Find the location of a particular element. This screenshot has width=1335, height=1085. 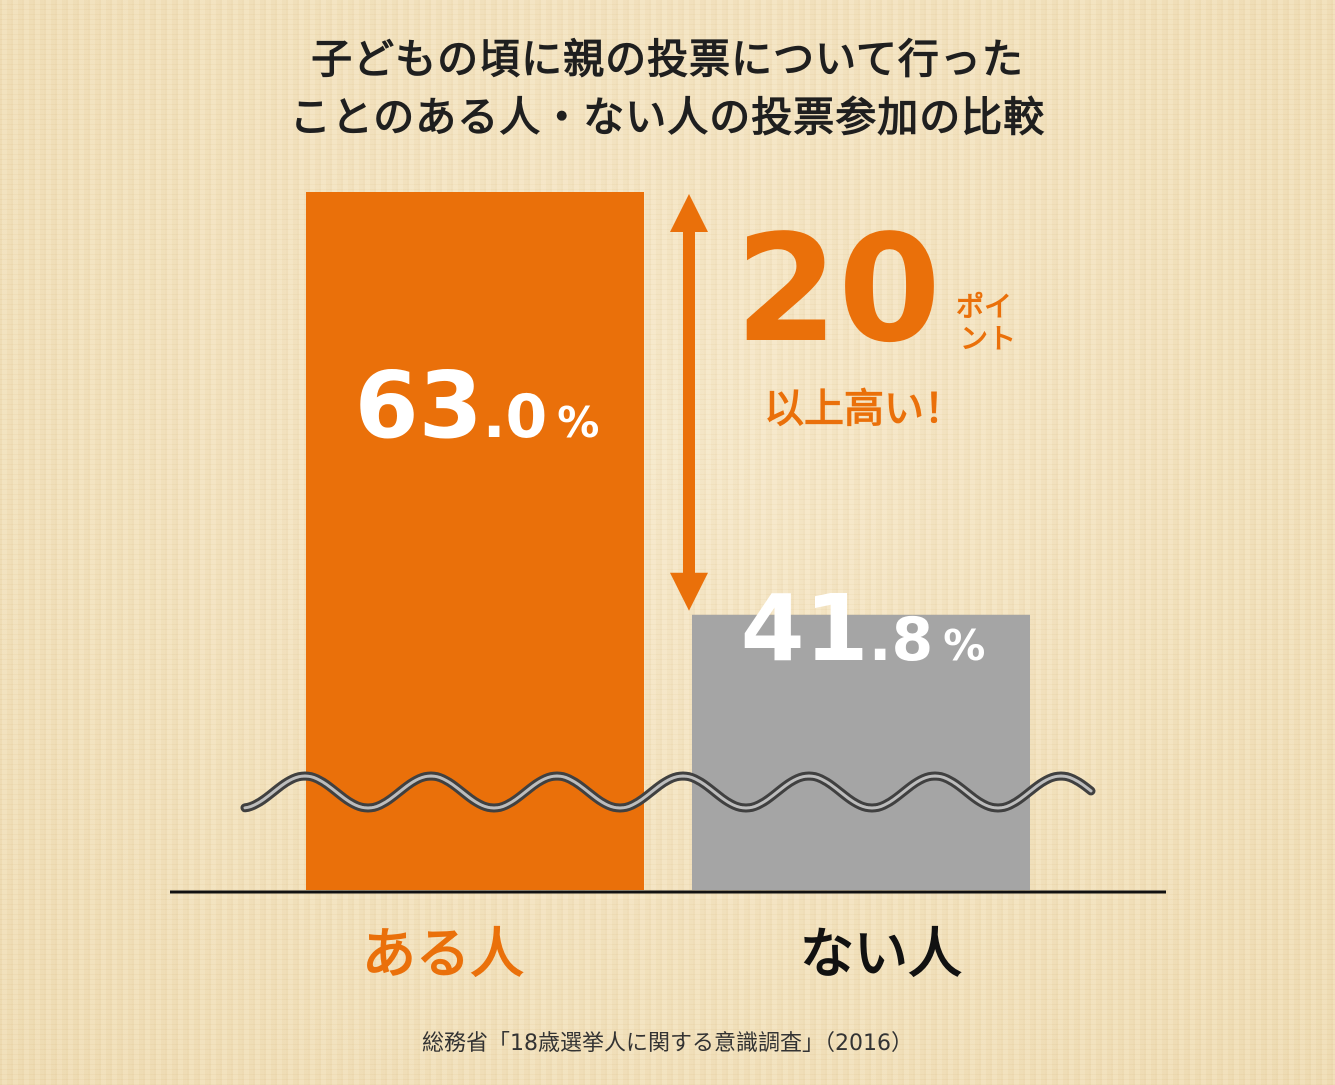

axis-break-wave is located at coordinates (668, 792).